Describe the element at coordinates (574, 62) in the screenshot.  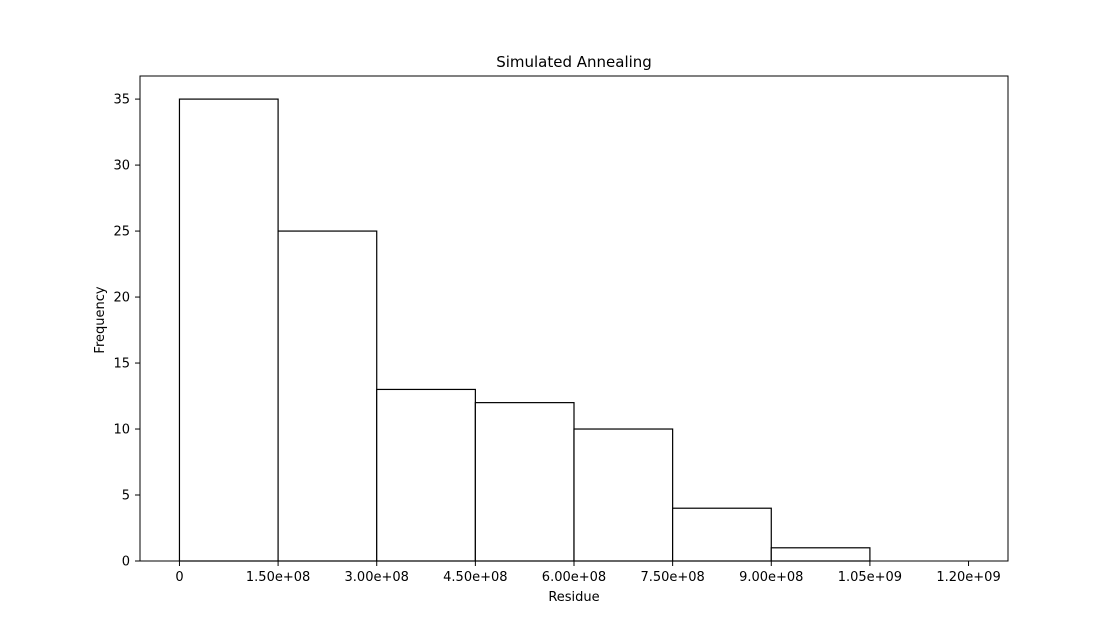
I see `chart-title: Simulated Annealing` at that location.